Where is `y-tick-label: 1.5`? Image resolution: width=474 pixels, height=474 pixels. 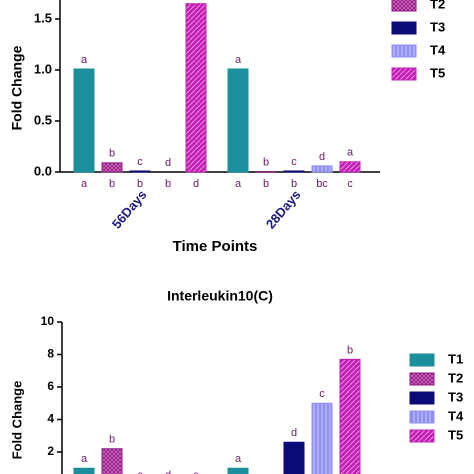 y-tick-label: 1.5 is located at coordinates (43, 17).